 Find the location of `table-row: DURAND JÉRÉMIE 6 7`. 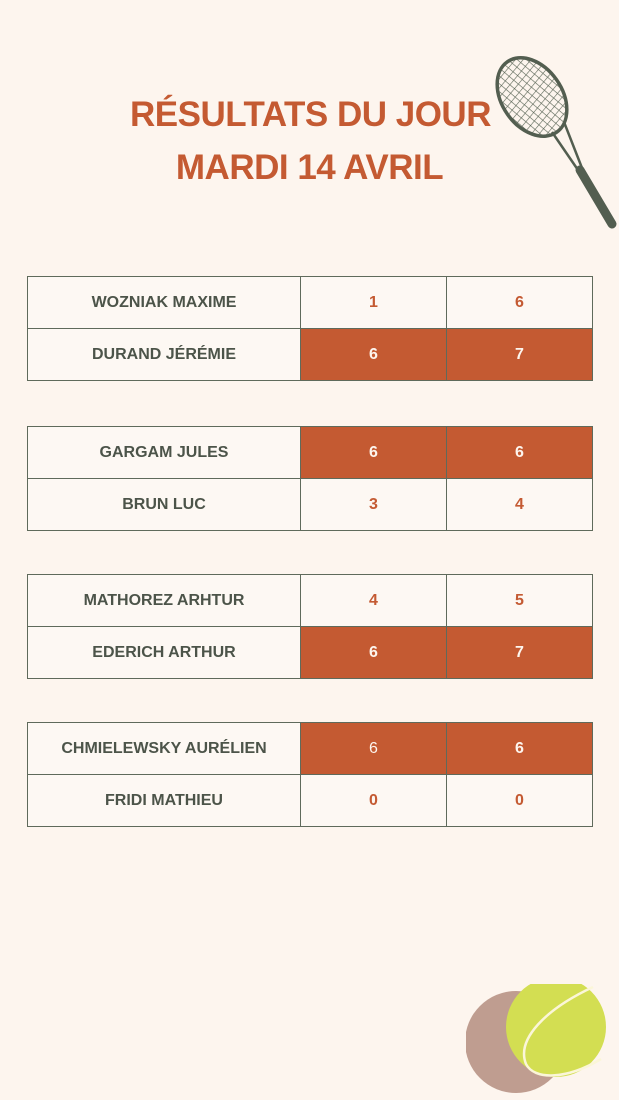

table-row: DURAND JÉRÉMIE 6 7 is located at coordinates (310, 354).